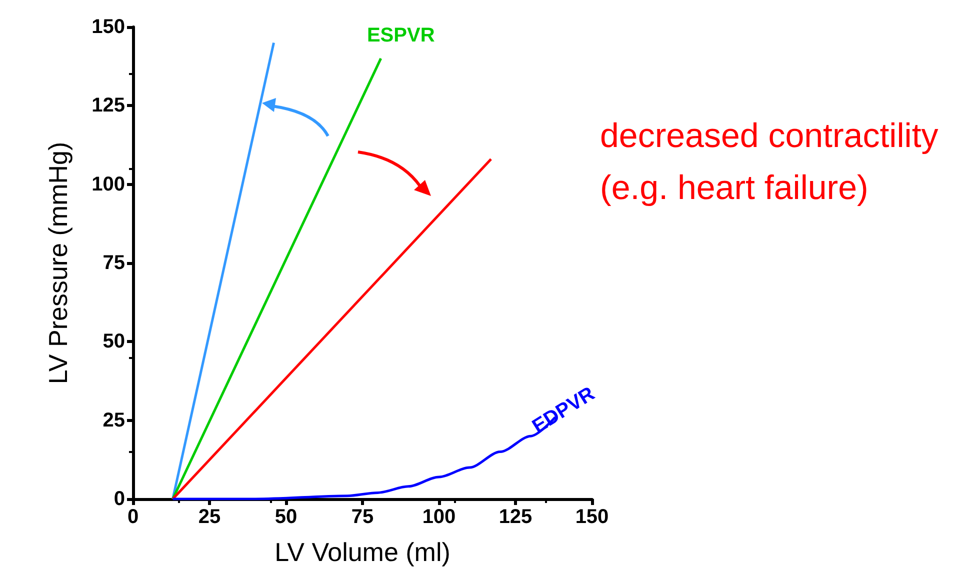  Describe the element at coordinates (133, 517) in the screenshot. I see `x-tick-label: 0` at that location.